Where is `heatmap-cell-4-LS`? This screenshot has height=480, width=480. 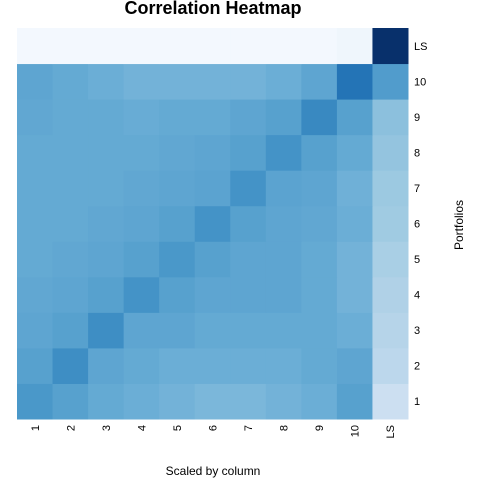 heatmap-cell-4-LS is located at coordinates (390, 294).